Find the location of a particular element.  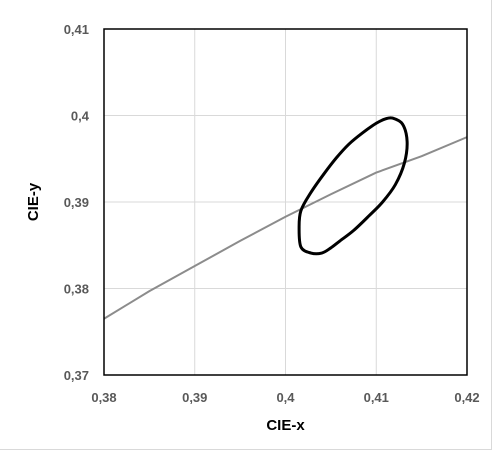

x-tick-label: 0,42 is located at coordinates (466, 397).